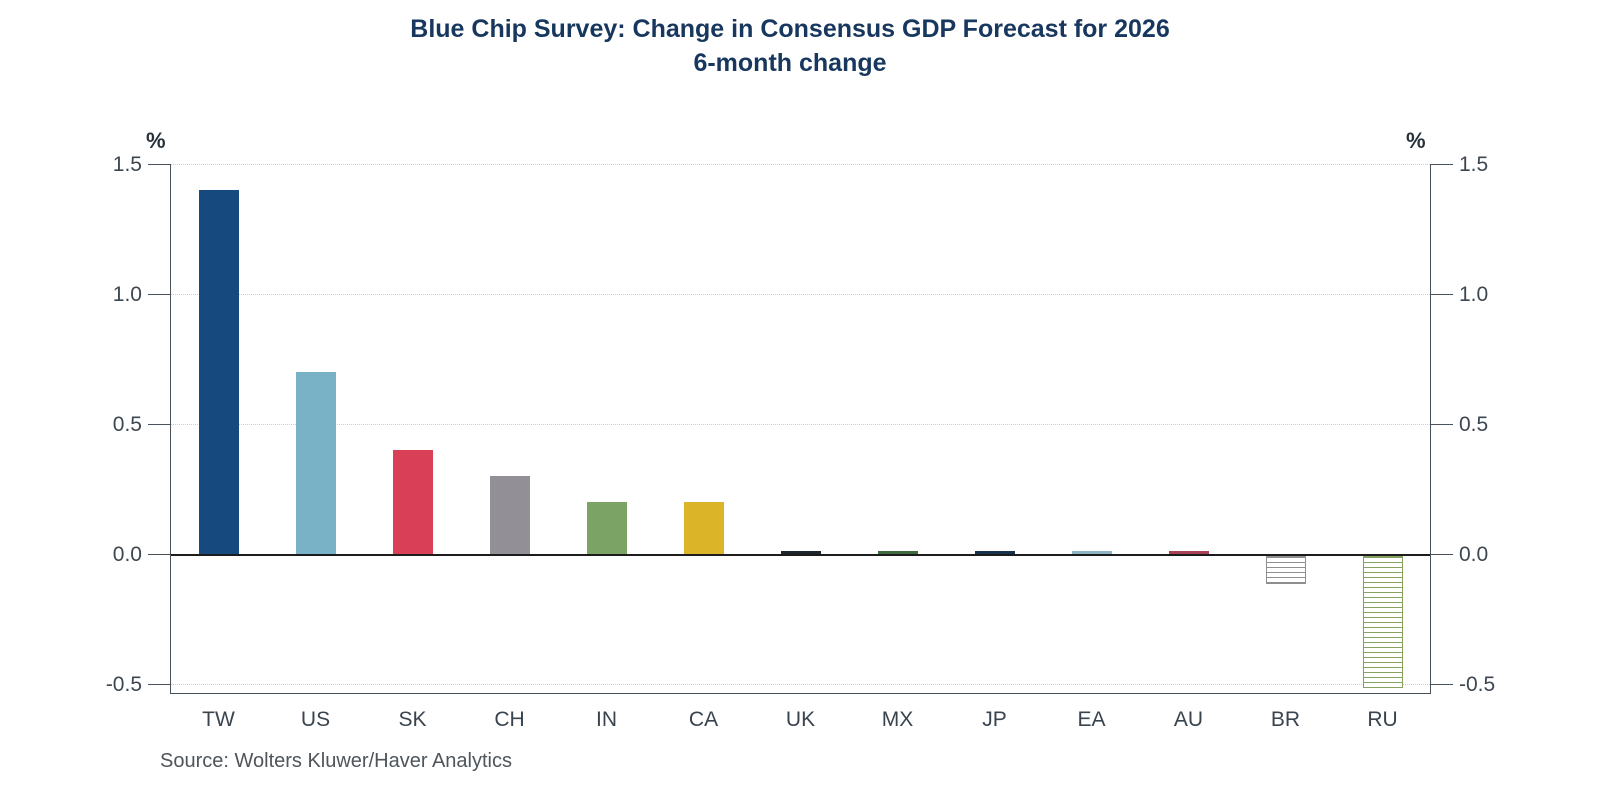 This screenshot has height=800, width=1600. What do you see at coordinates (995, 552) in the screenshot?
I see `bar-JP` at bounding box center [995, 552].